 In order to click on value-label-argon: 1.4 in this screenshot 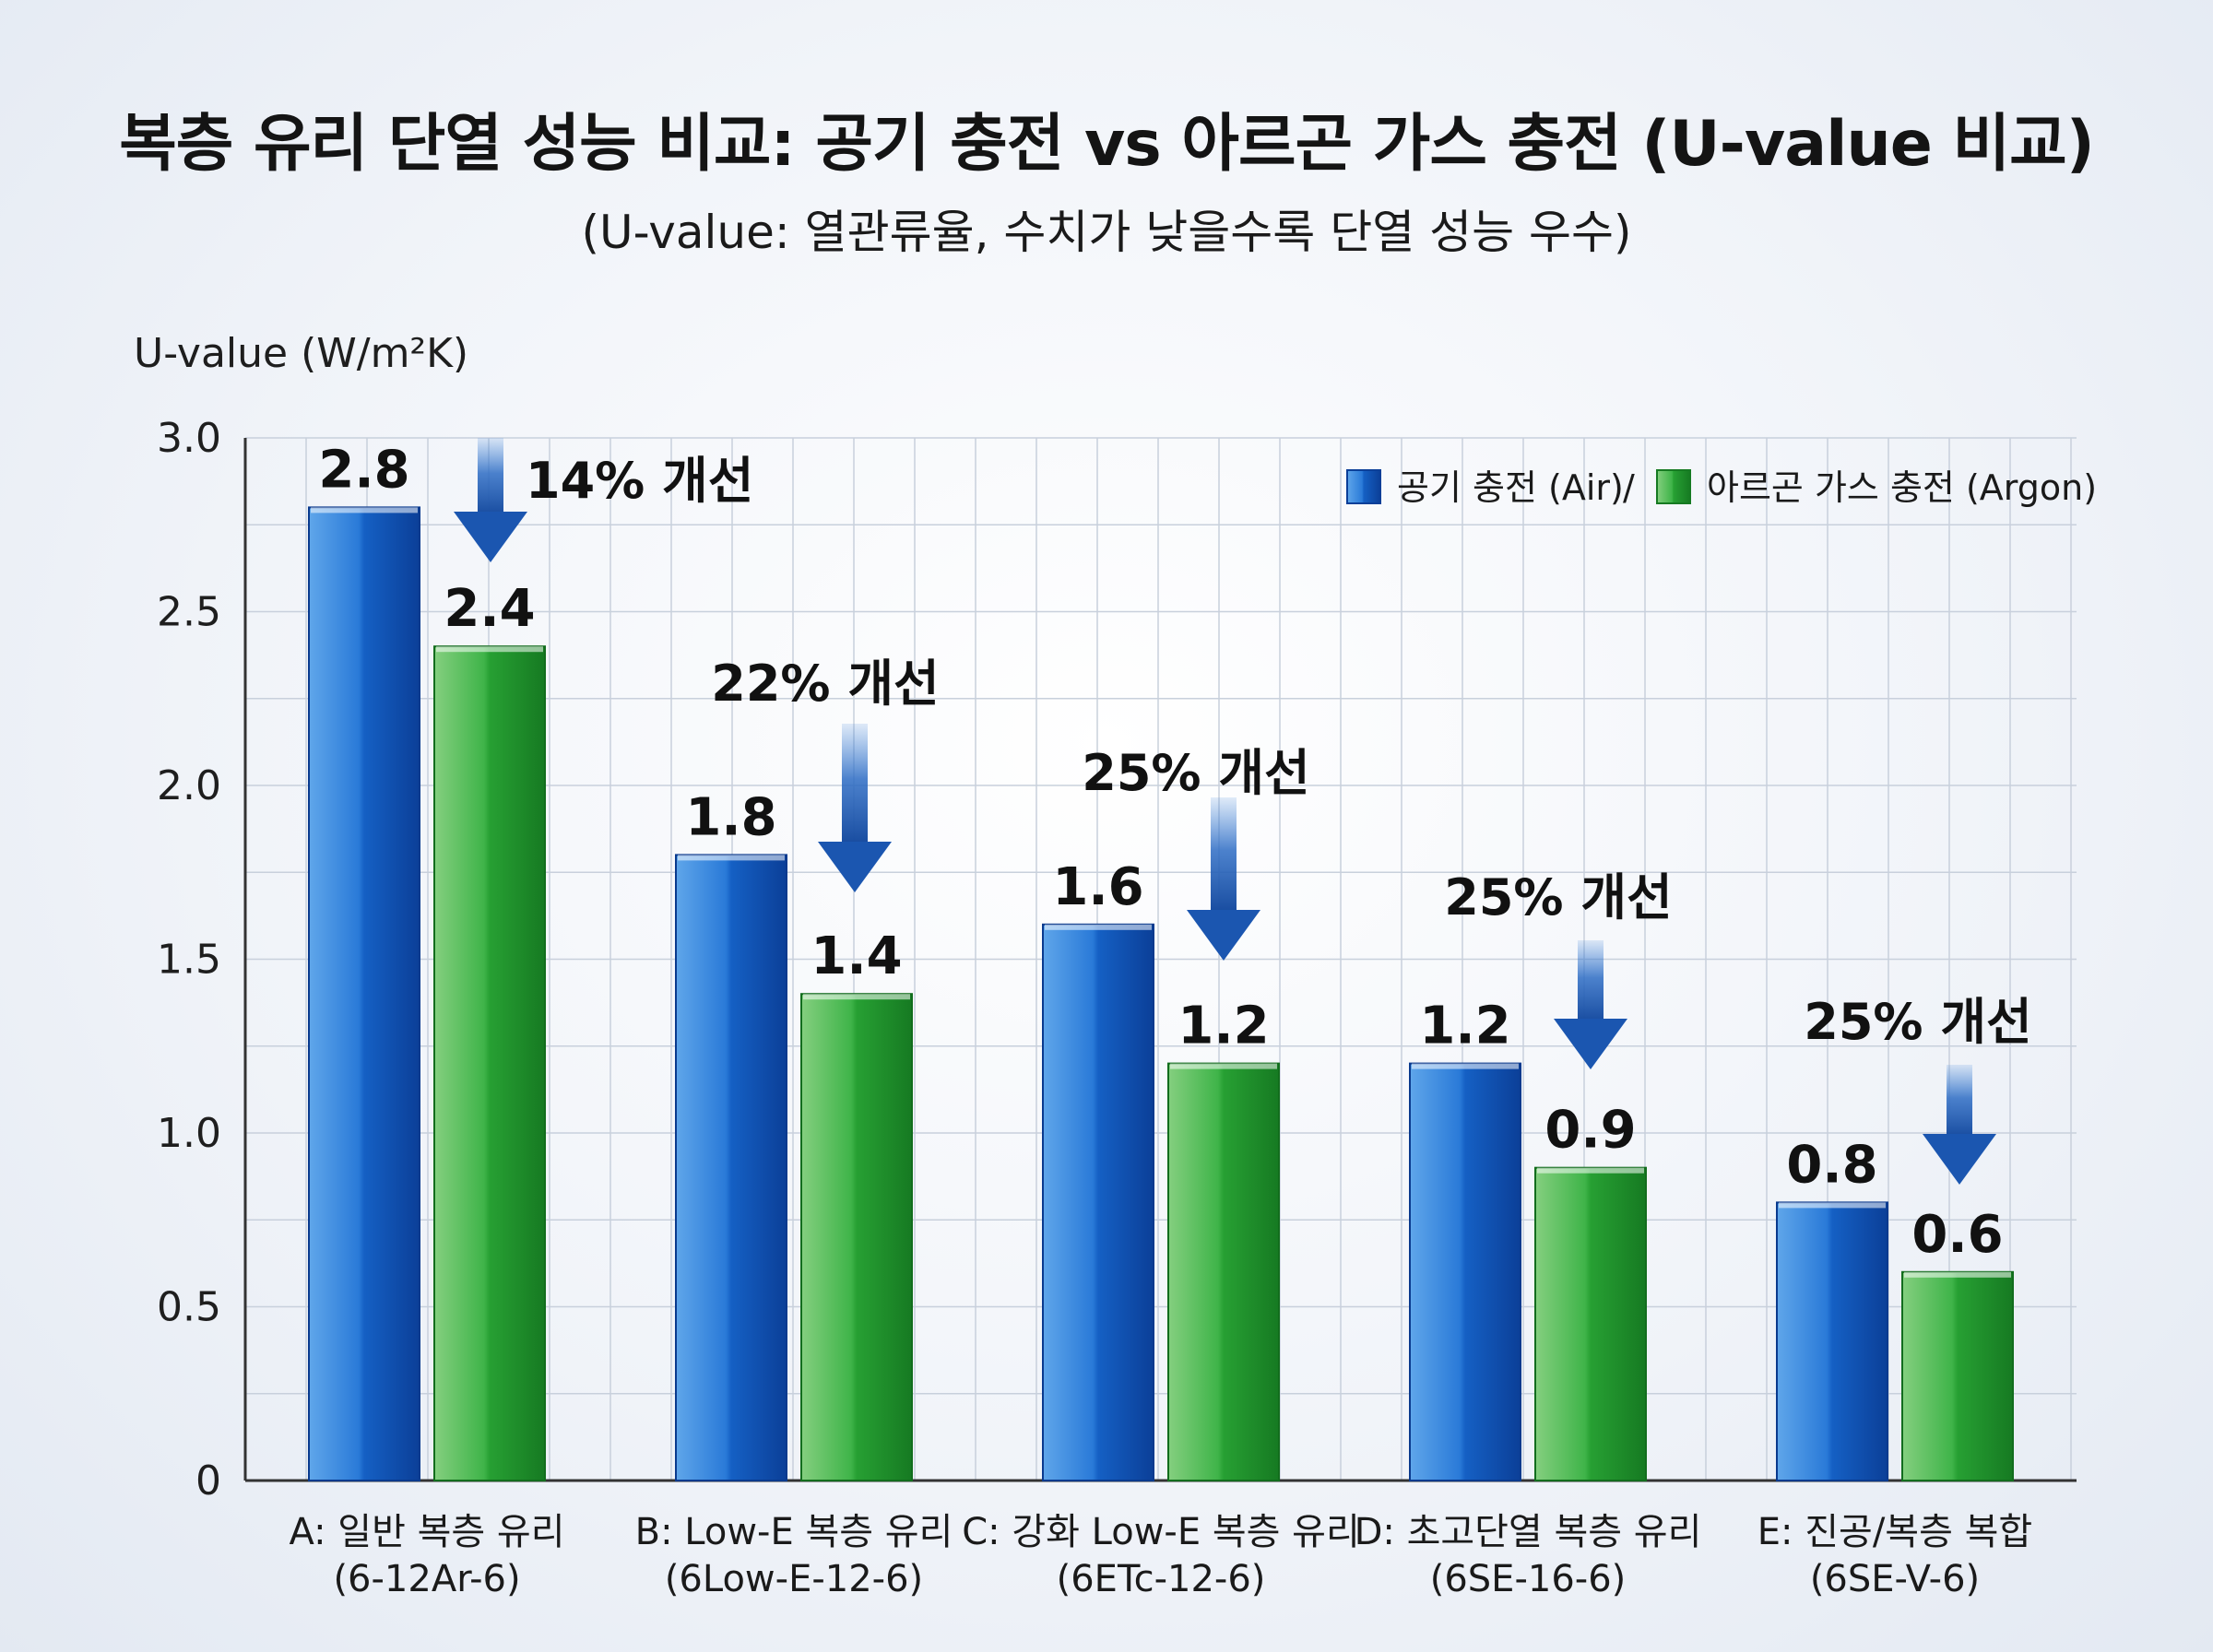, I will do `click(856, 956)`.